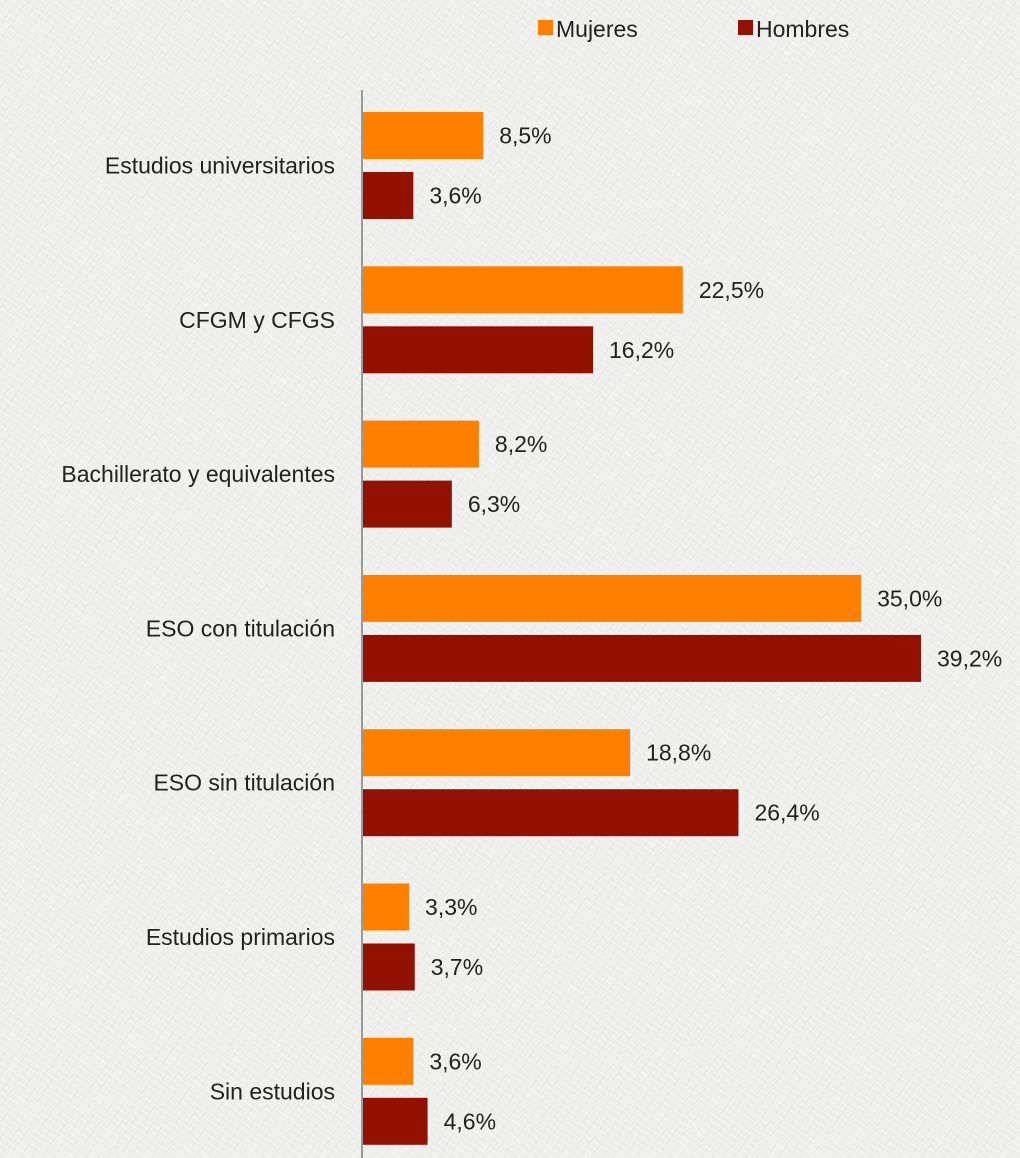  What do you see at coordinates (240, 937) in the screenshot?
I see `category-label: Estudios primarios` at bounding box center [240, 937].